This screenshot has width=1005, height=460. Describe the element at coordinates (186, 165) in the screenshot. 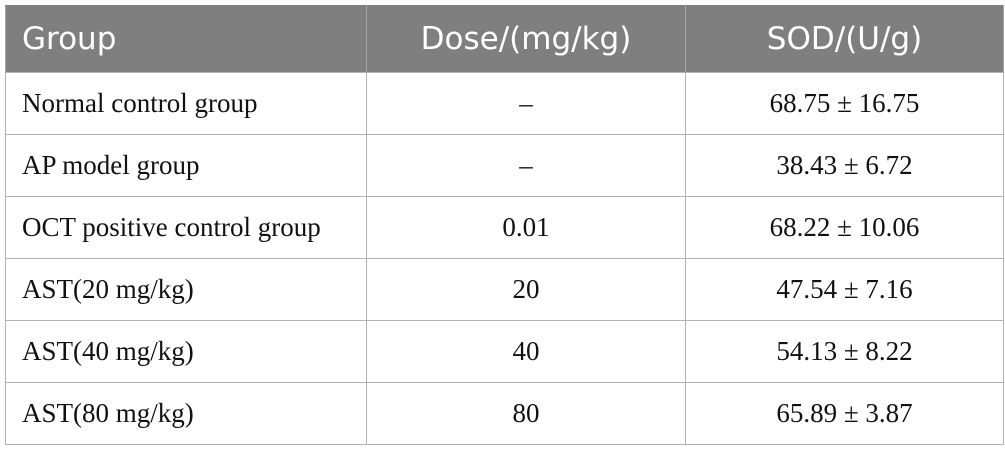

I see `cell-group: AP model group` at that location.